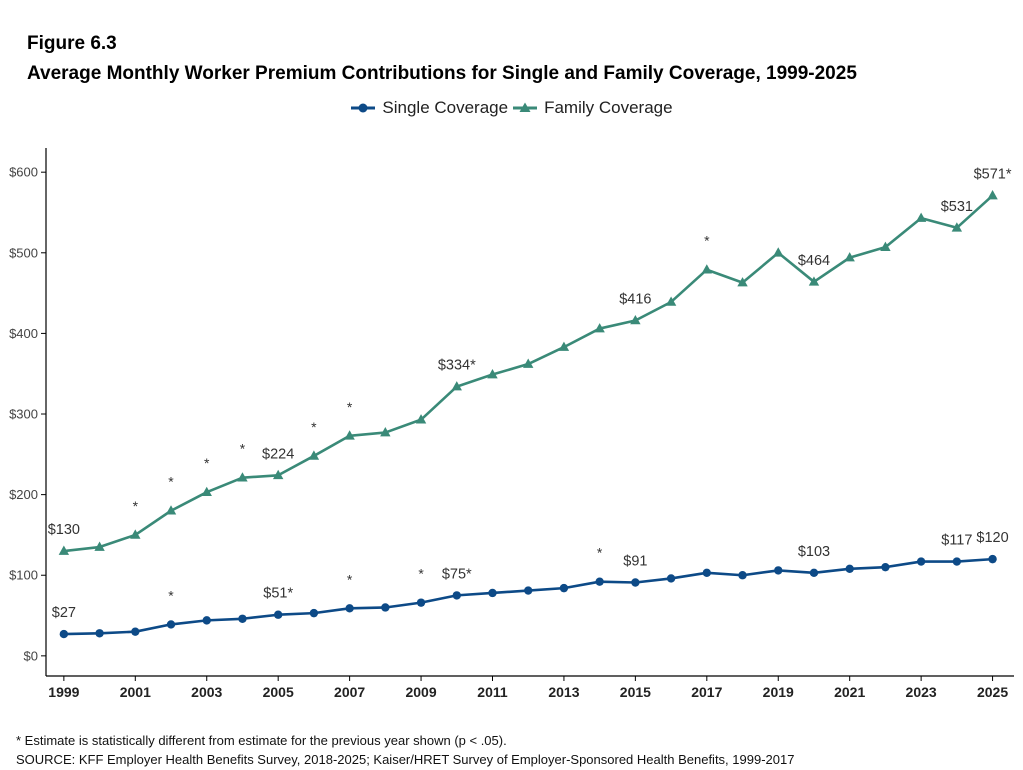 Image resolution: width=1023 pixels, height=770 pixels. What do you see at coordinates (445, 107) in the screenshot?
I see `legend-label-single: Single Coverage` at bounding box center [445, 107].